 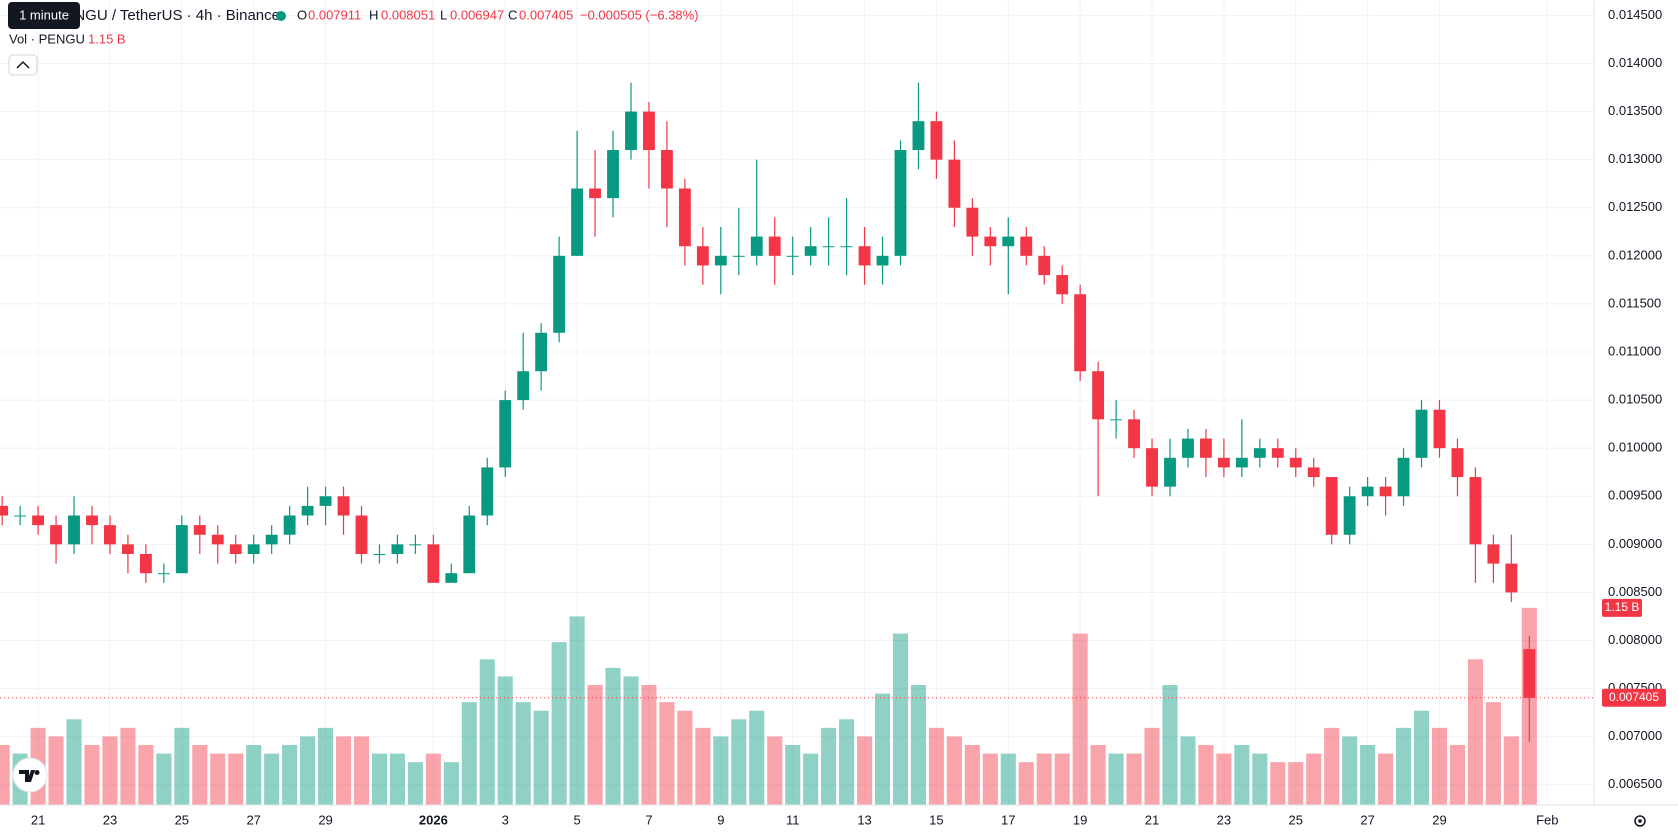 What do you see at coordinates (1635, 735) in the screenshot?
I see `y-tick-label: 0.007000` at bounding box center [1635, 735].